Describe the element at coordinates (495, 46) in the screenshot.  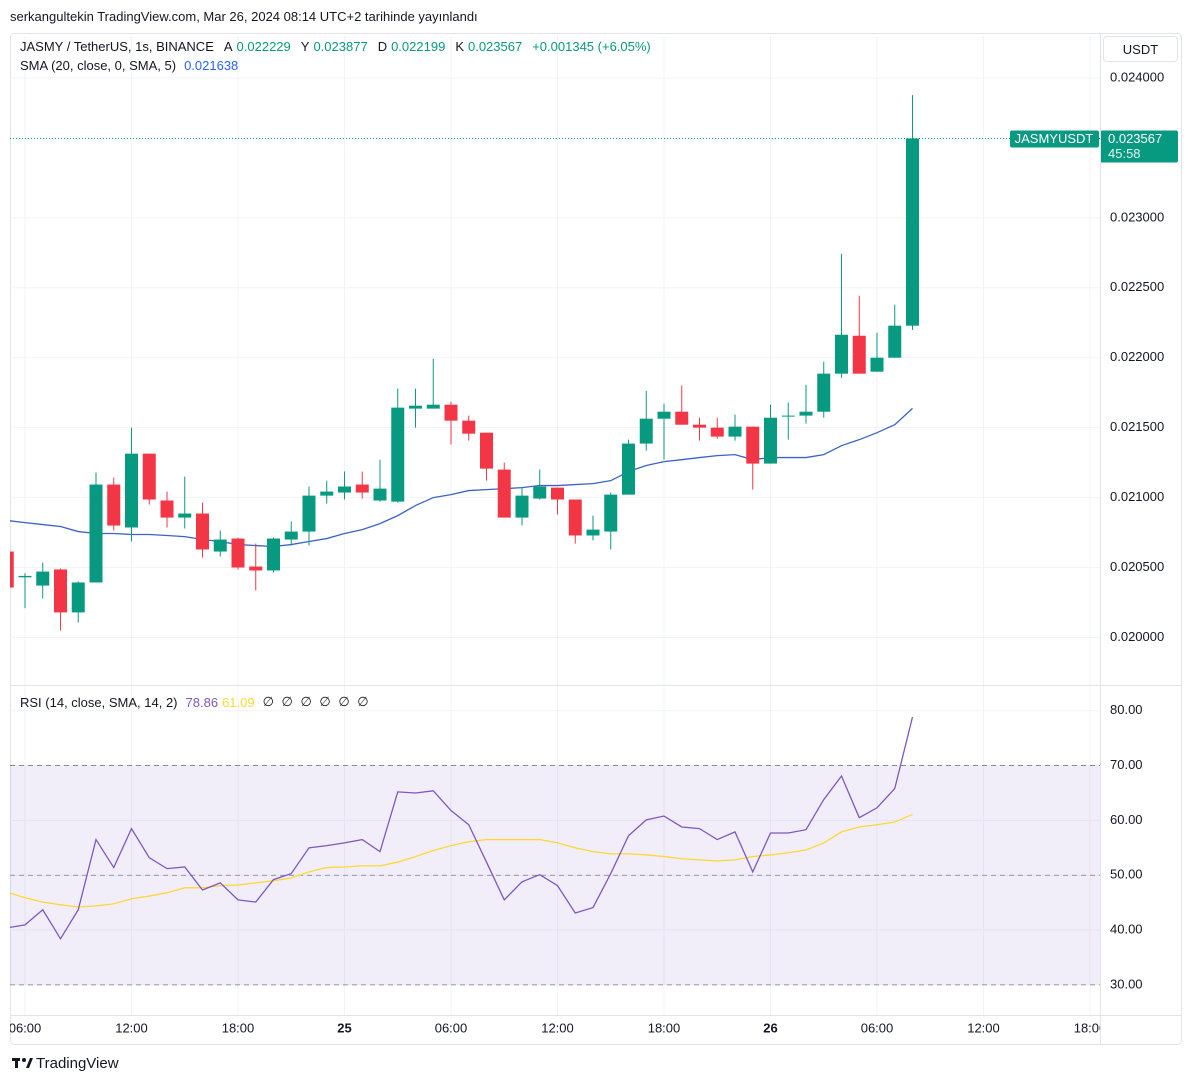
I see `close-value: 0.023567` at that location.